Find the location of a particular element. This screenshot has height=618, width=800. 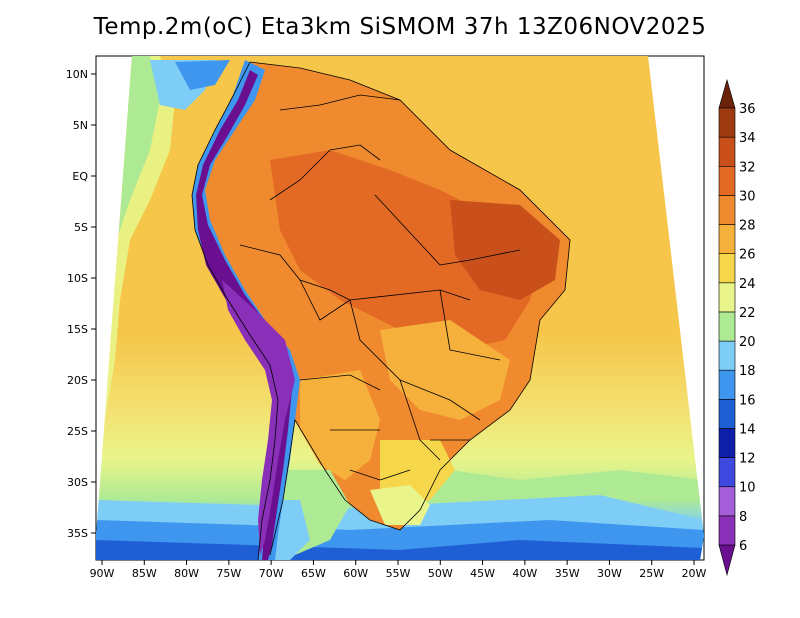

lat-tick-label: EQ is located at coordinates (80, 176).